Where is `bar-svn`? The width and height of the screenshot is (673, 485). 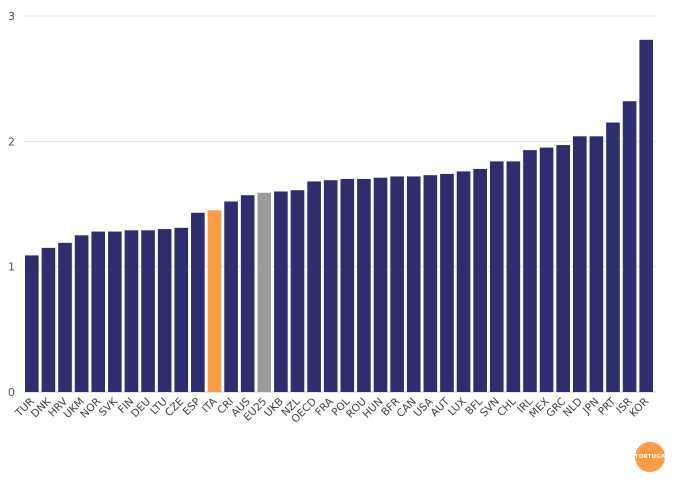 bar-svn is located at coordinates (496, 276).